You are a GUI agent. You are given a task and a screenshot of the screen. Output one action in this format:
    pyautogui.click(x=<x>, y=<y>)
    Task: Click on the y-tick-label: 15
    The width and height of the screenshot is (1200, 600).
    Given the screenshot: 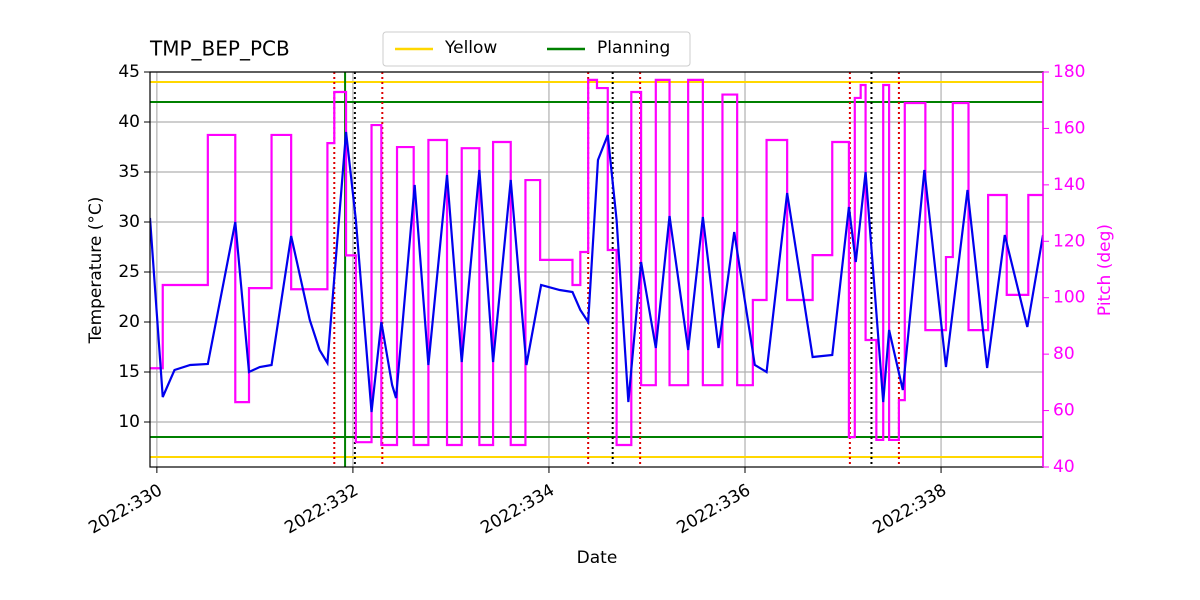 What is the action you would take?
    pyautogui.click(x=129, y=372)
    